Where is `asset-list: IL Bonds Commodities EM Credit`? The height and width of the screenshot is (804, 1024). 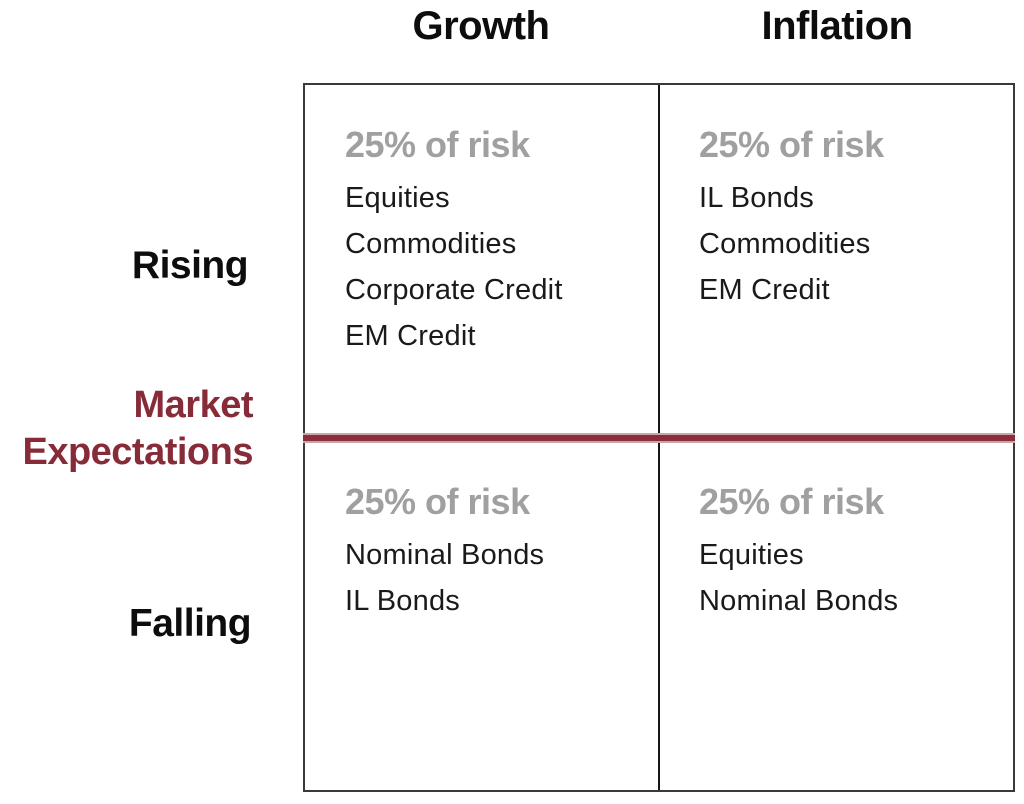 asset-list: IL Bonds Commodities EM Credit is located at coordinates (851, 244).